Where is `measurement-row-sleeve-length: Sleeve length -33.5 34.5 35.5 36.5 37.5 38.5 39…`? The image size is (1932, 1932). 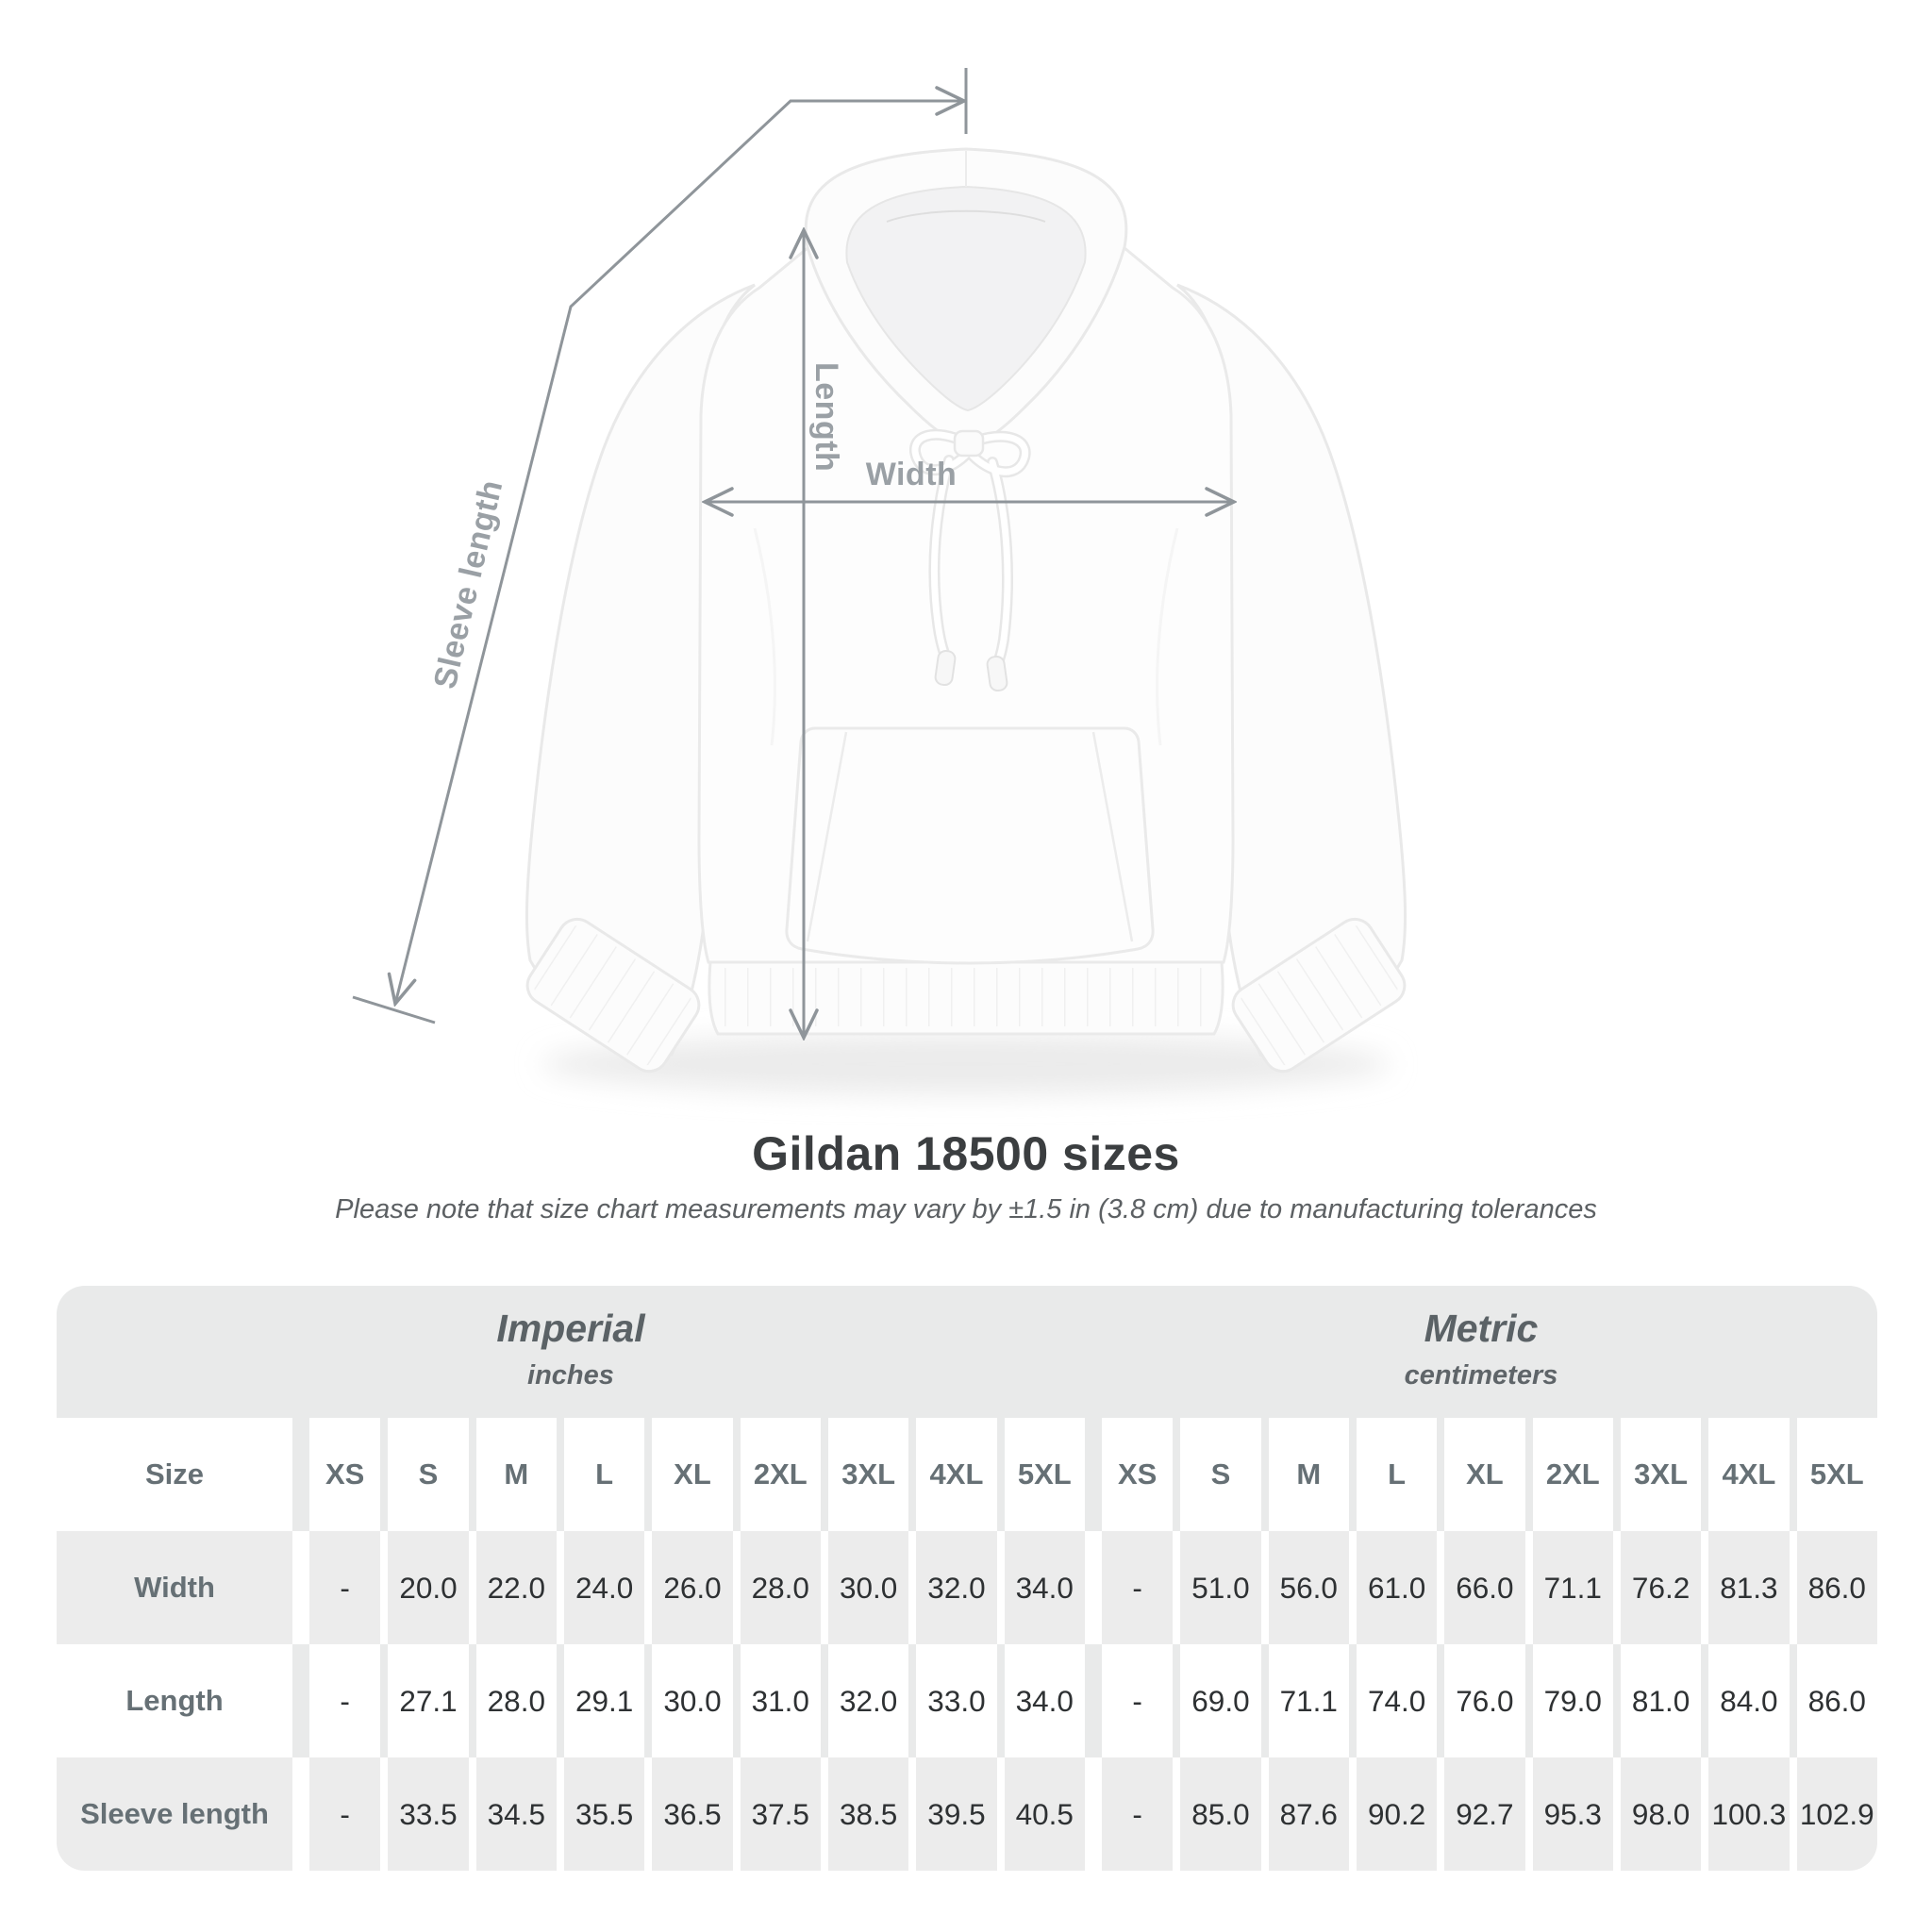 measurement-row-sleeve-length: Sleeve length -33.5 34.5 35.5 36.5 37.5 38.5 39… is located at coordinates (967, 1814).